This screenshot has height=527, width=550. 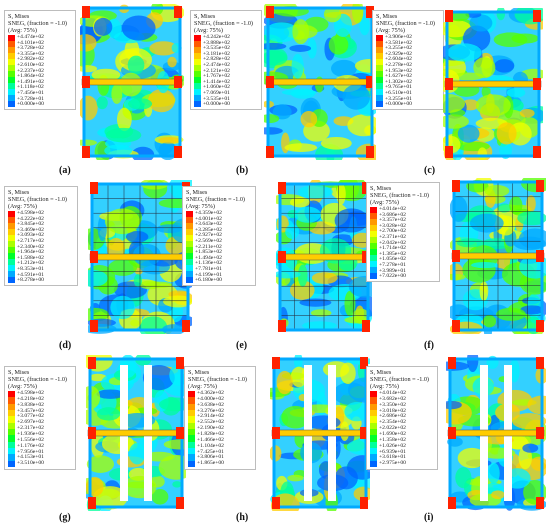 I want to click on legend-value: +3.018e+02, so click(x=392, y=410).